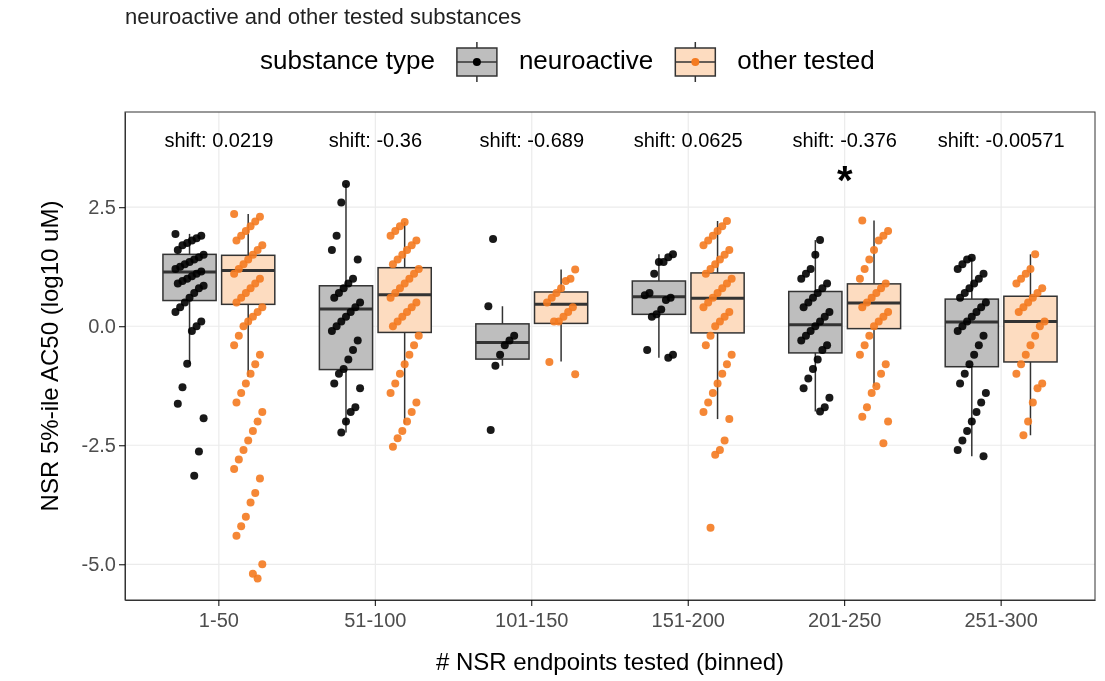 This screenshot has width=1105, height=681. Describe the element at coordinates (102, 326) in the screenshot. I see `y-tick-label: 0.0` at that location.